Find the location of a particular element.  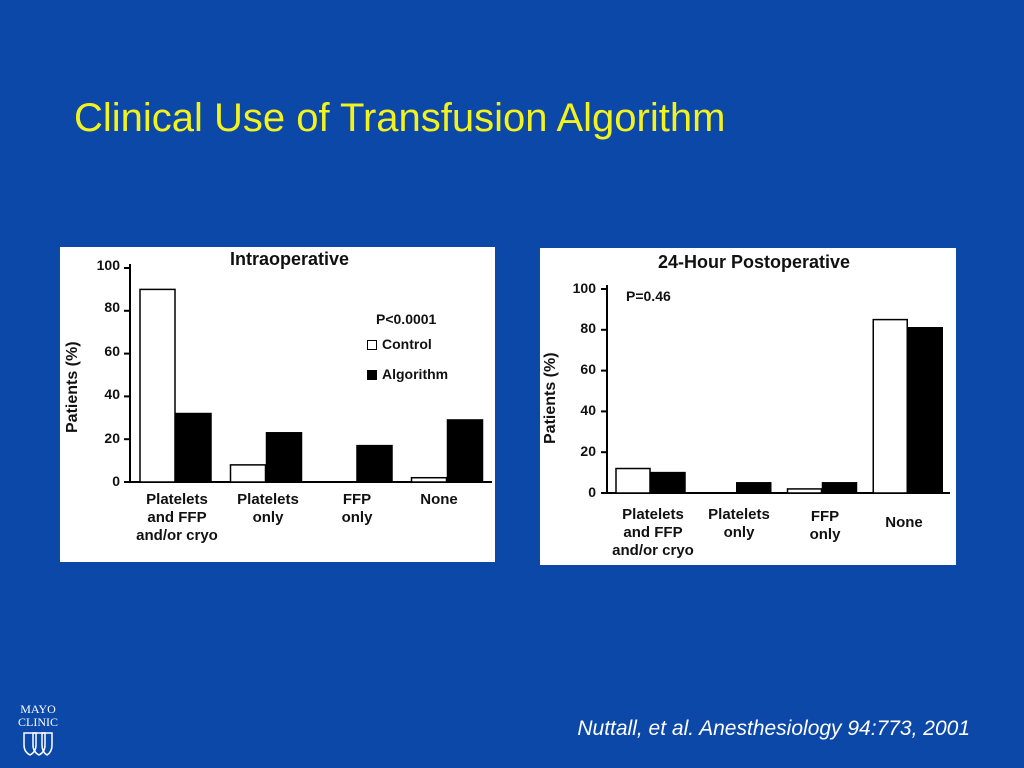

mayo-clinic-logo: MAYO CLINIC is located at coordinates (38, 730).